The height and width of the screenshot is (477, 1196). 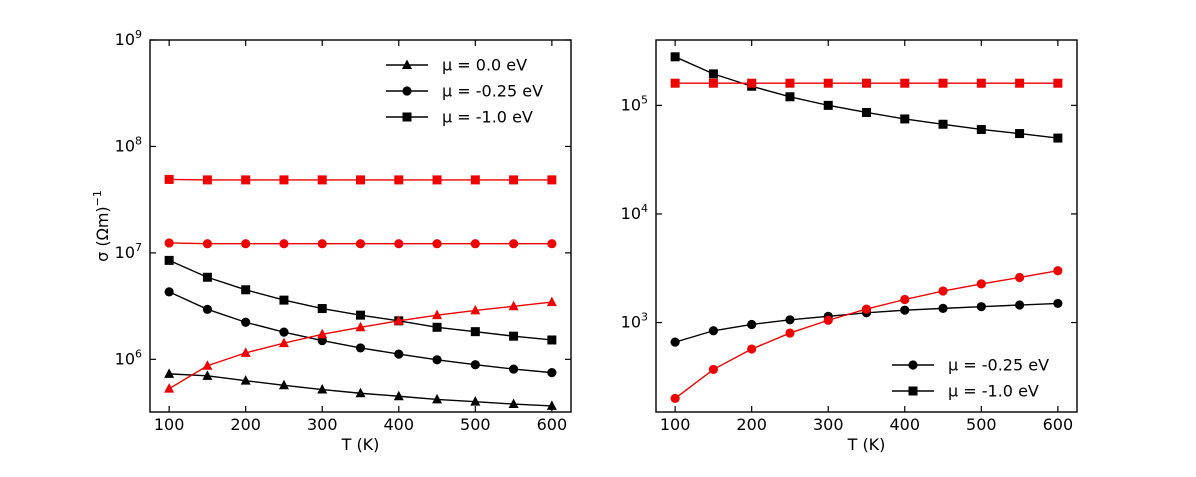 What do you see at coordinates (970, 378) in the screenshot?
I see `right-legend: μ = -0.25 eVμ = -1.0 eV` at bounding box center [970, 378].